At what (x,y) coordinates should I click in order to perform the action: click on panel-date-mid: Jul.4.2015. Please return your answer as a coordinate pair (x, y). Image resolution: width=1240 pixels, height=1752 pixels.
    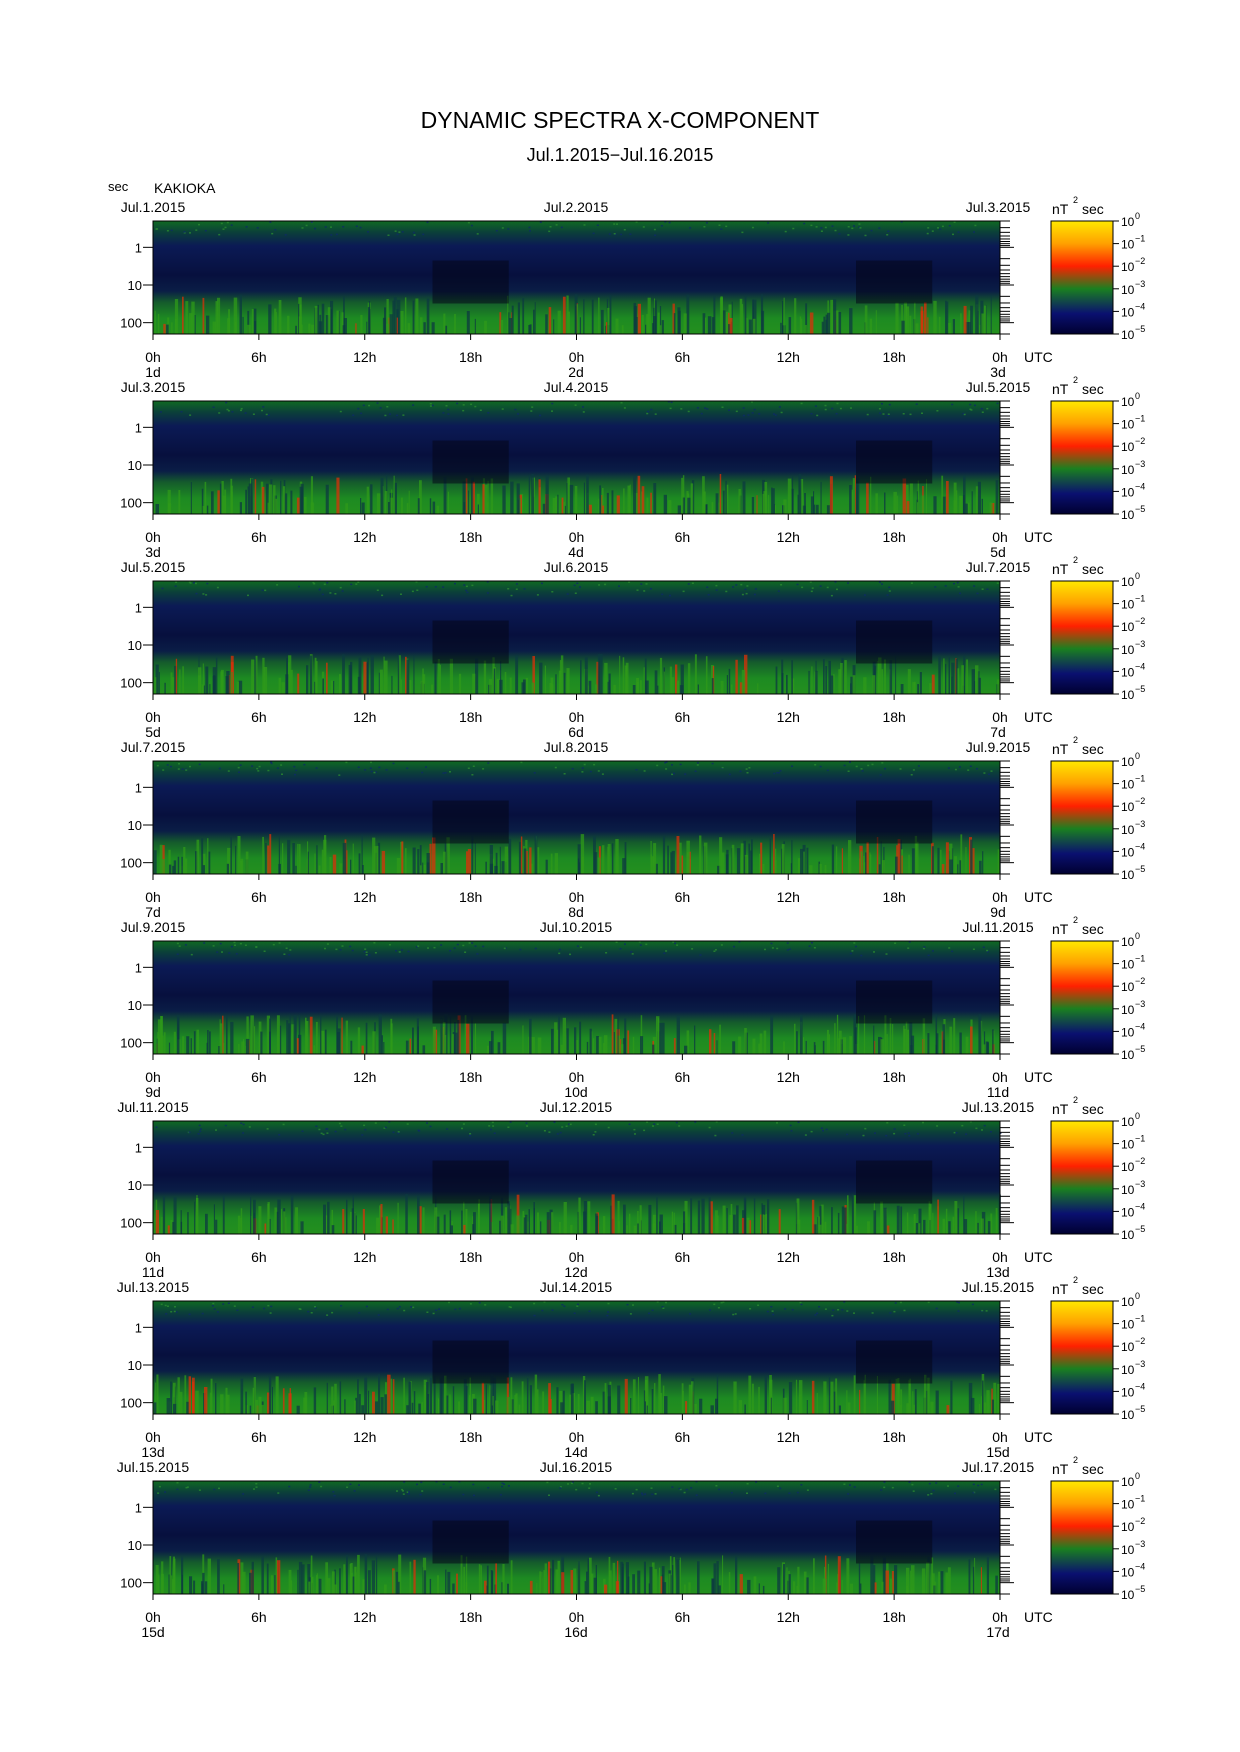
    Looking at the image, I should click on (576, 387).